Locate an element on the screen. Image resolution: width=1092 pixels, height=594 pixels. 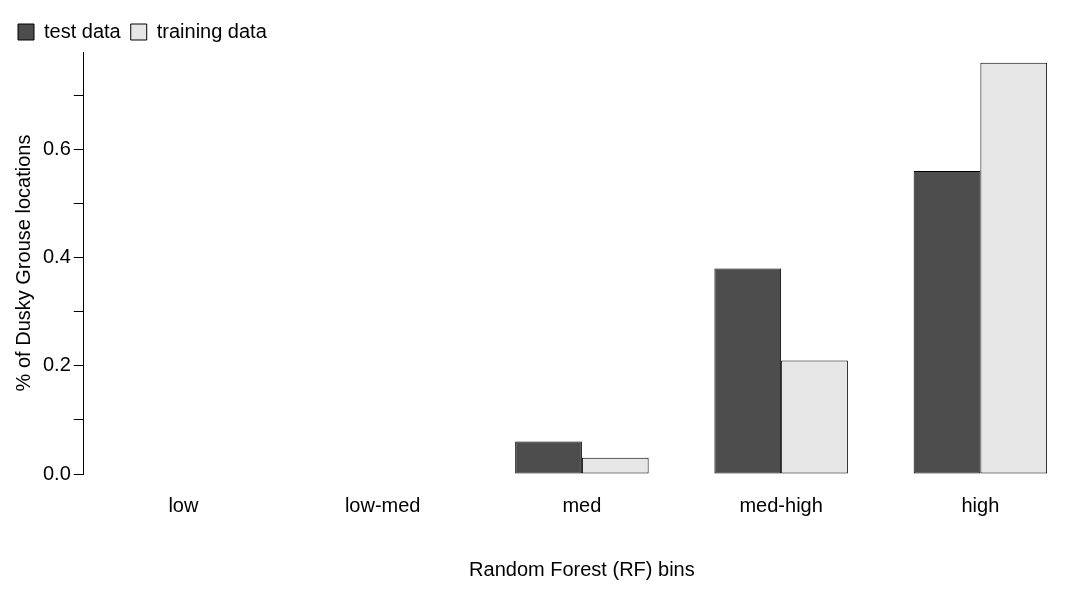
legend-label: test data is located at coordinates (83, 30).